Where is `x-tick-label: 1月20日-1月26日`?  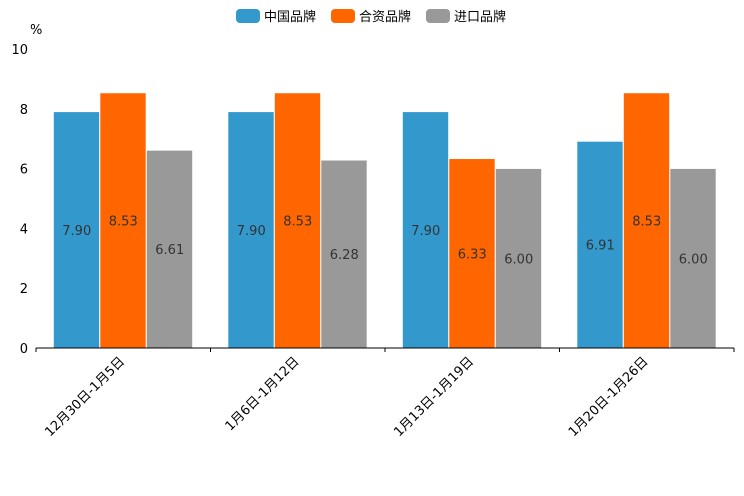 x-tick-label: 1月20日-1月26日 is located at coordinates (609, 397).